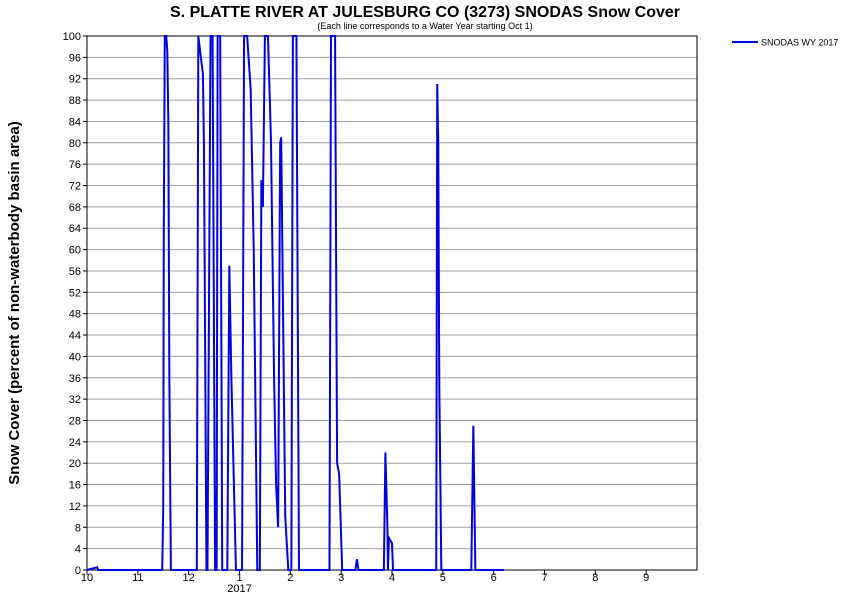 Image resolution: width=850 pixels, height=600 pixels. I want to click on y-tick-label: 80, so click(75, 144).